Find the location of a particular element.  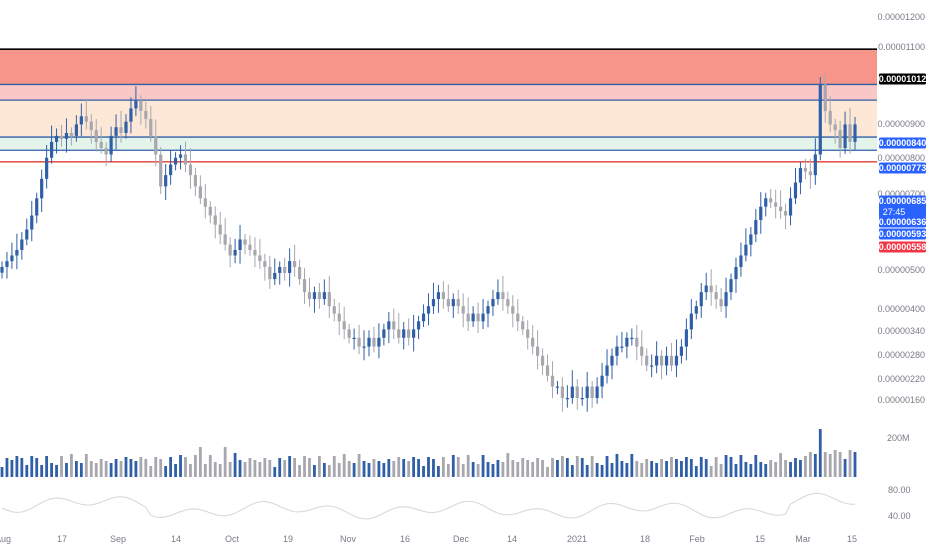

time-tick-6: Nov is located at coordinates (348, 539).